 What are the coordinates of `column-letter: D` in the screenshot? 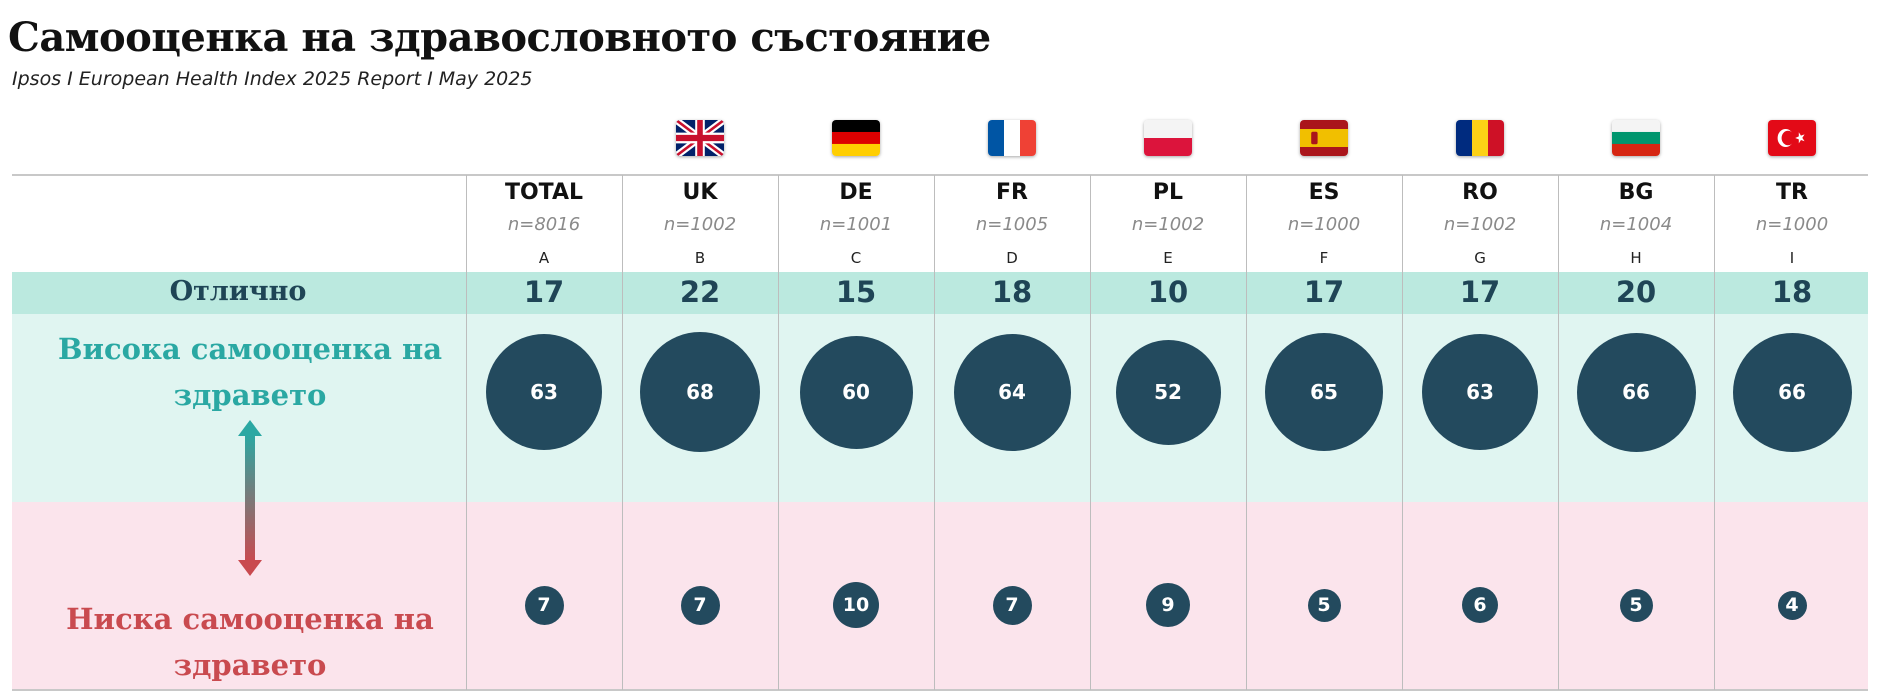 It's located at (1012, 258).